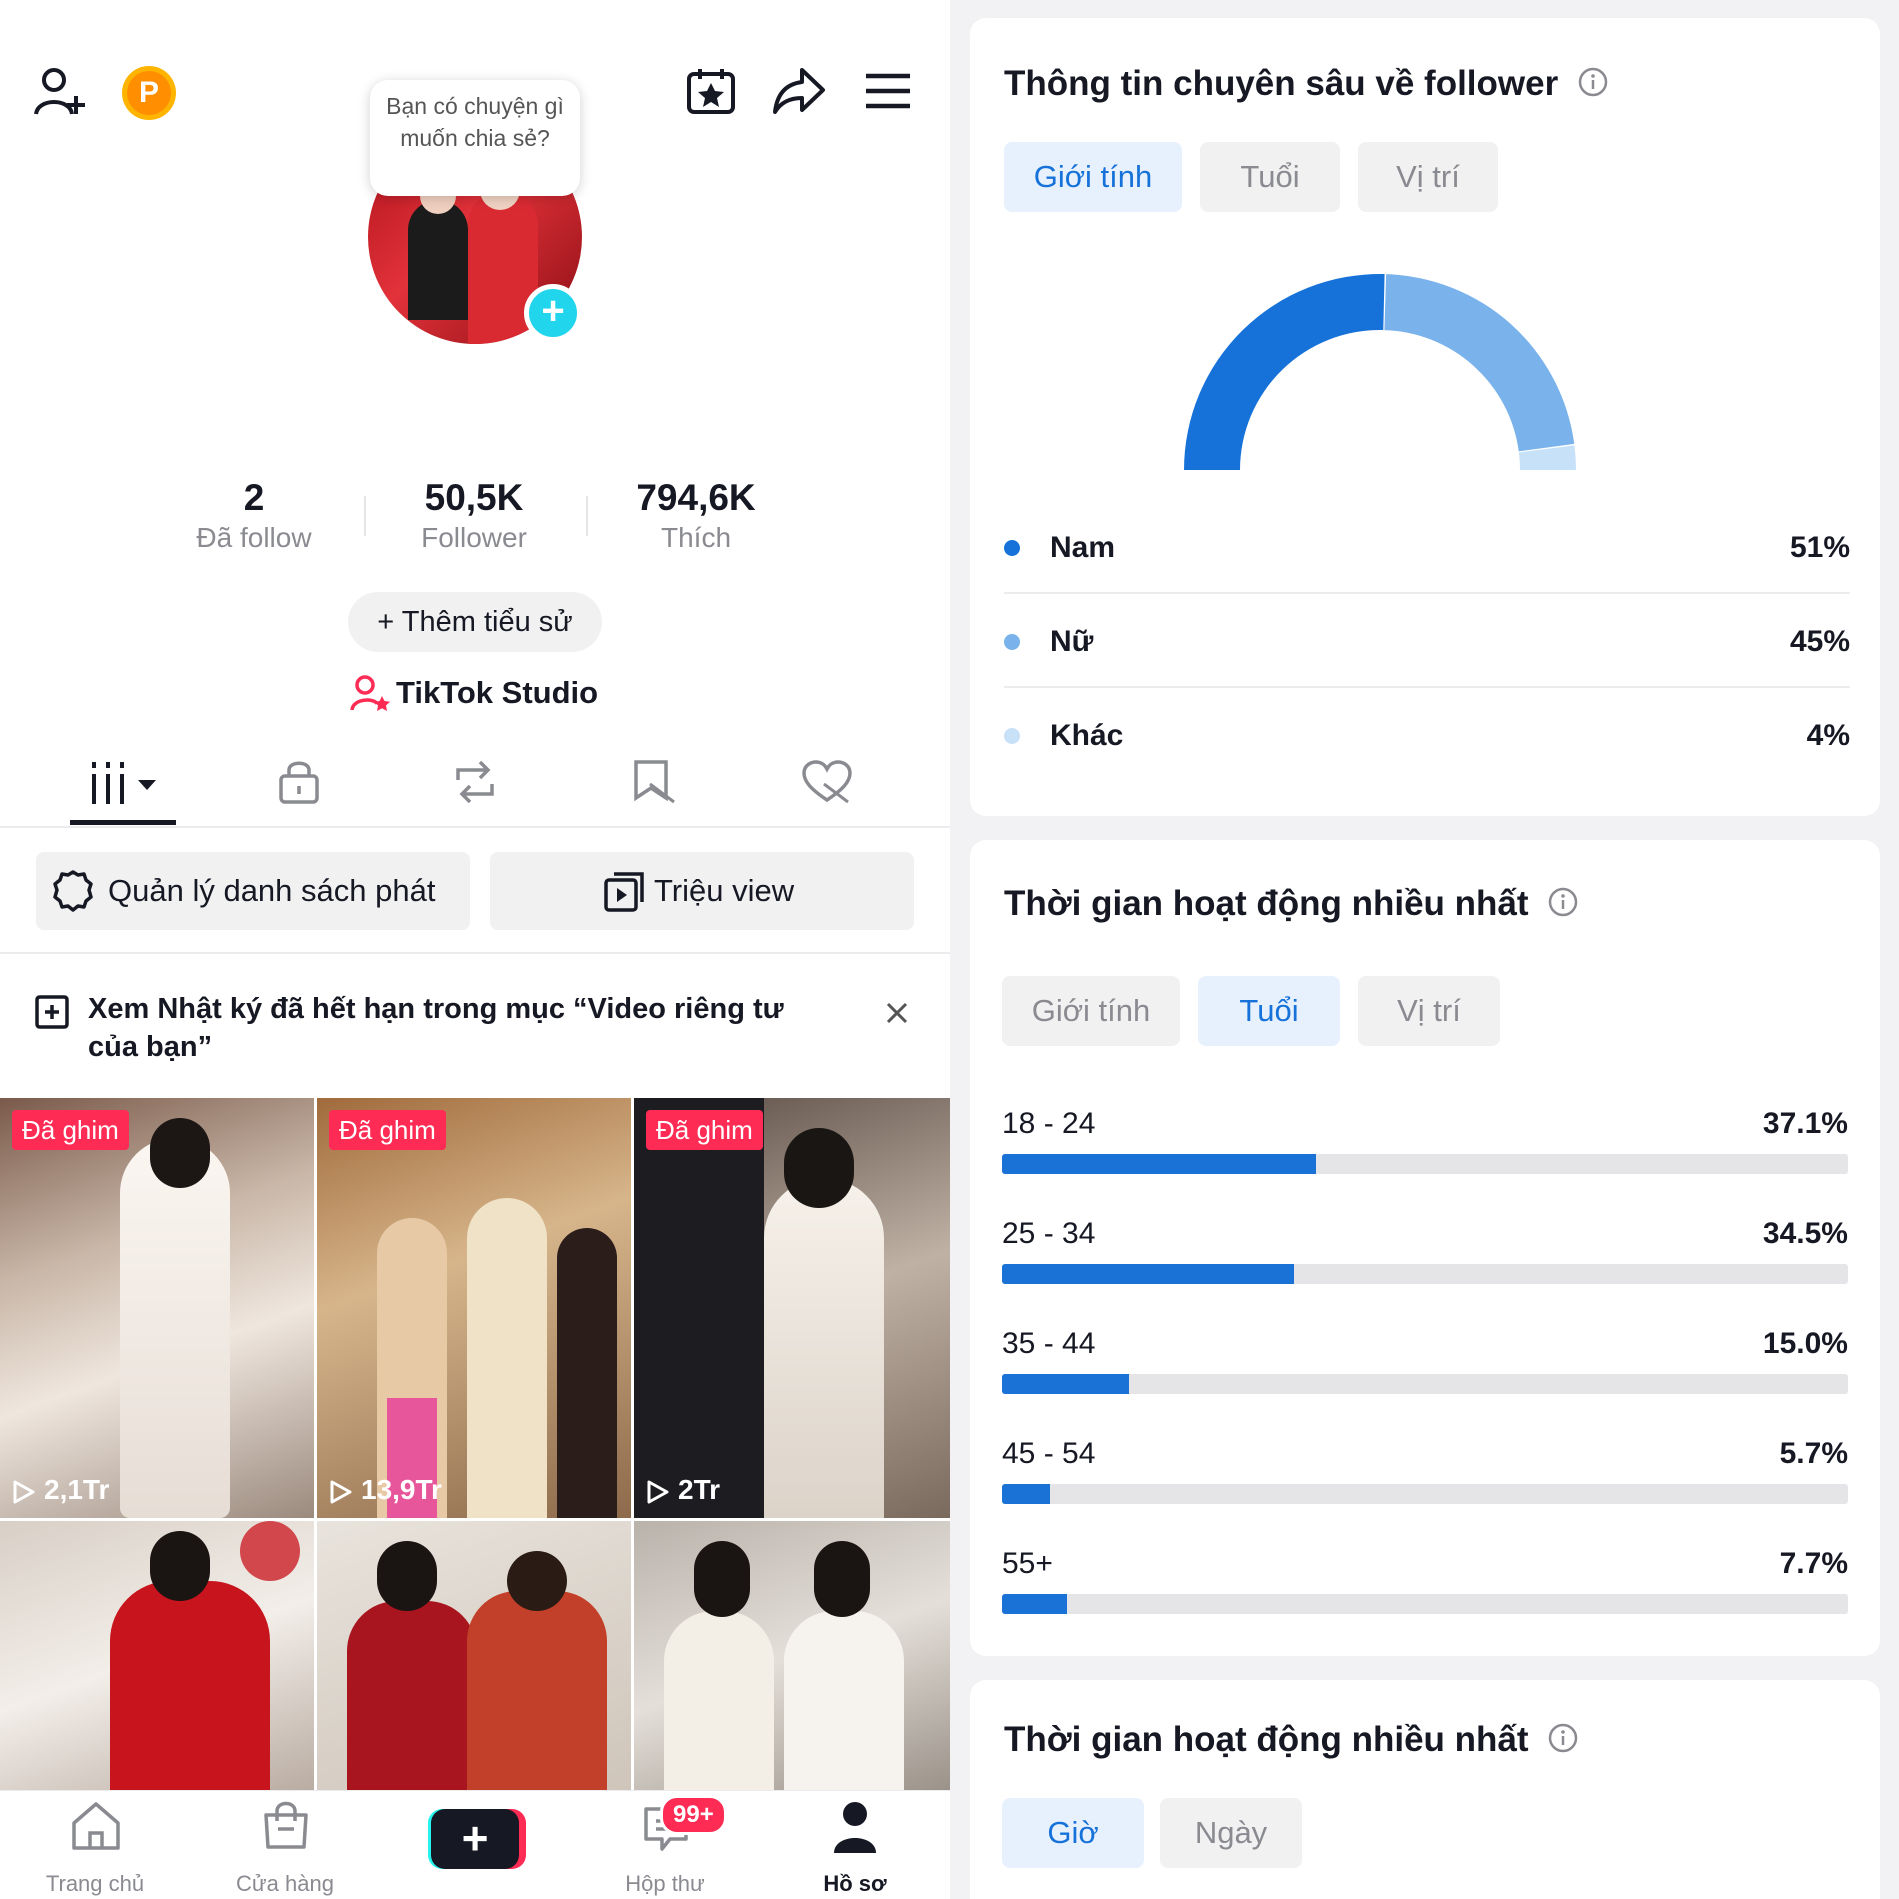 Image resolution: width=1899 pixels, height=1899 pixels. Describe the element at coordinates (285, 1883) in the screenshot. I see `nav-shop-label: Cửa hàng` at that location.